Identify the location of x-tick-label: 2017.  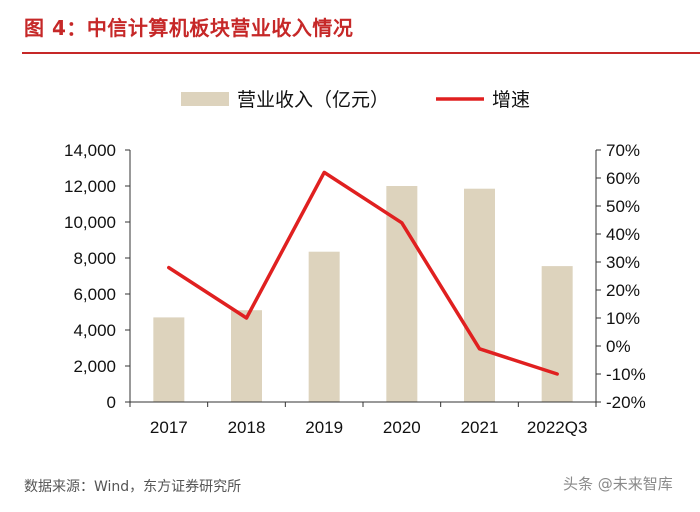
(169, 427).